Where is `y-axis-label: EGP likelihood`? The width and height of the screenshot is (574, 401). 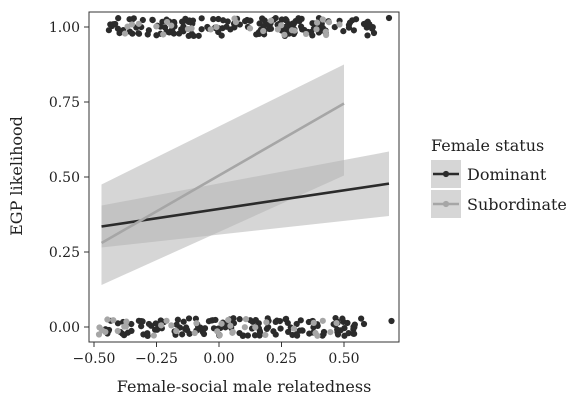 y-axis-label: EGP likelihood is located at coordinates (16, 176).